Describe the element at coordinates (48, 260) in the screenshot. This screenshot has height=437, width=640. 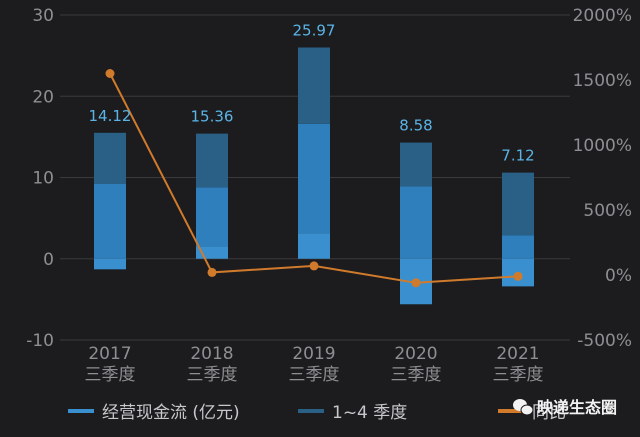
I see `y-left-tick-label: 0` at that location.